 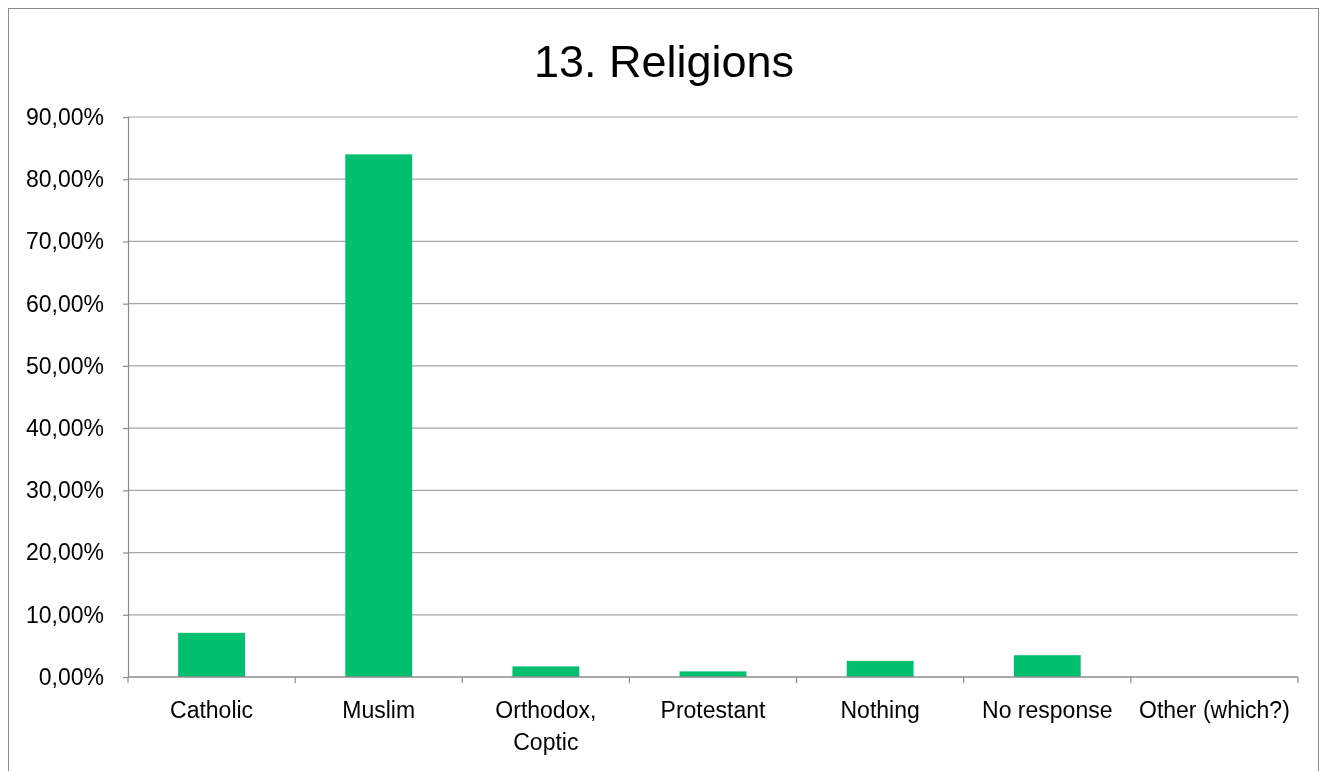 What do you see at coordinates (880, 710) in the screenshot?
I see `x-tick-label: Nothing` at bounding box center [880, 710].